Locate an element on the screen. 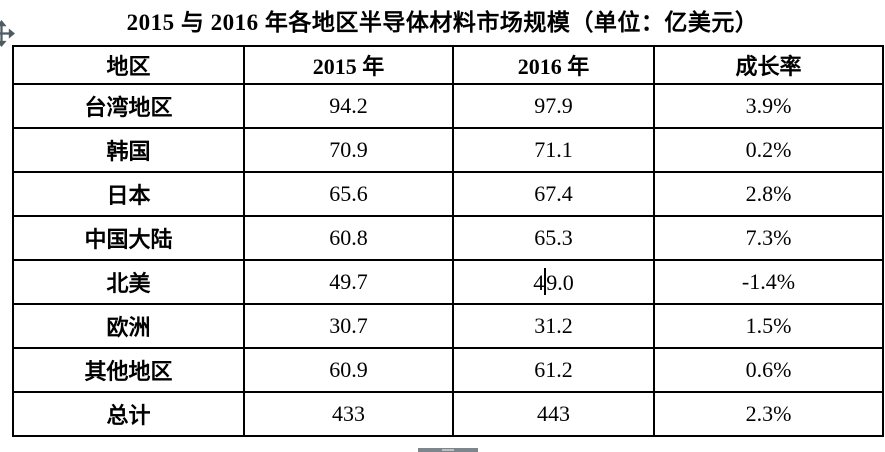  scrollbar-grip-icon is located at coordinates (448, 450).